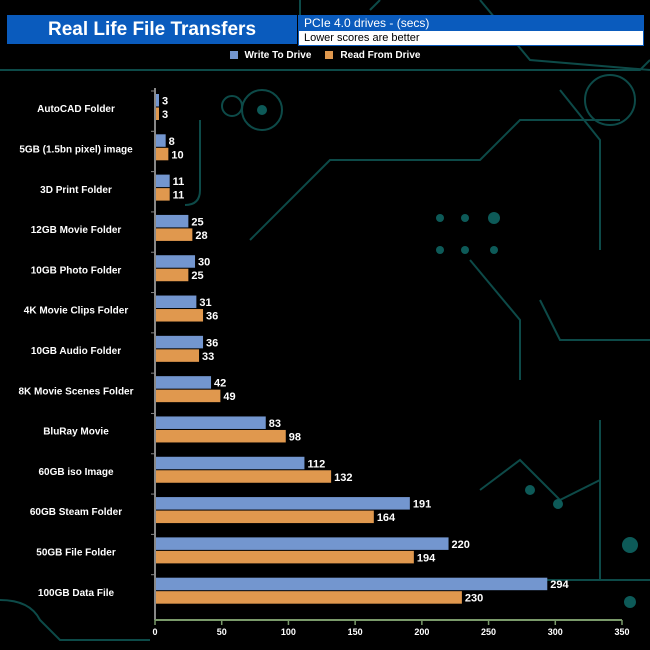 This screenshot has width=650, height=650. Describe the element at coordinates (355, 632) in the screenshot. I see `x-tick-label: 150` at that location.